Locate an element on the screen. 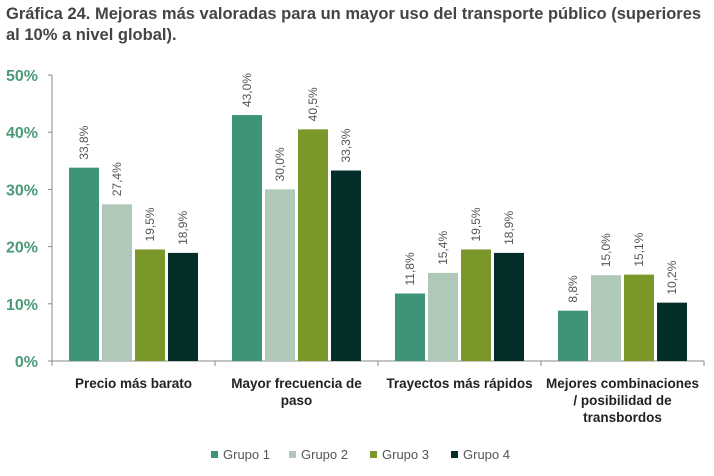 This screenshot has height=476, width=714. x-category-label: transbordos is located at coordinates (622, 417).